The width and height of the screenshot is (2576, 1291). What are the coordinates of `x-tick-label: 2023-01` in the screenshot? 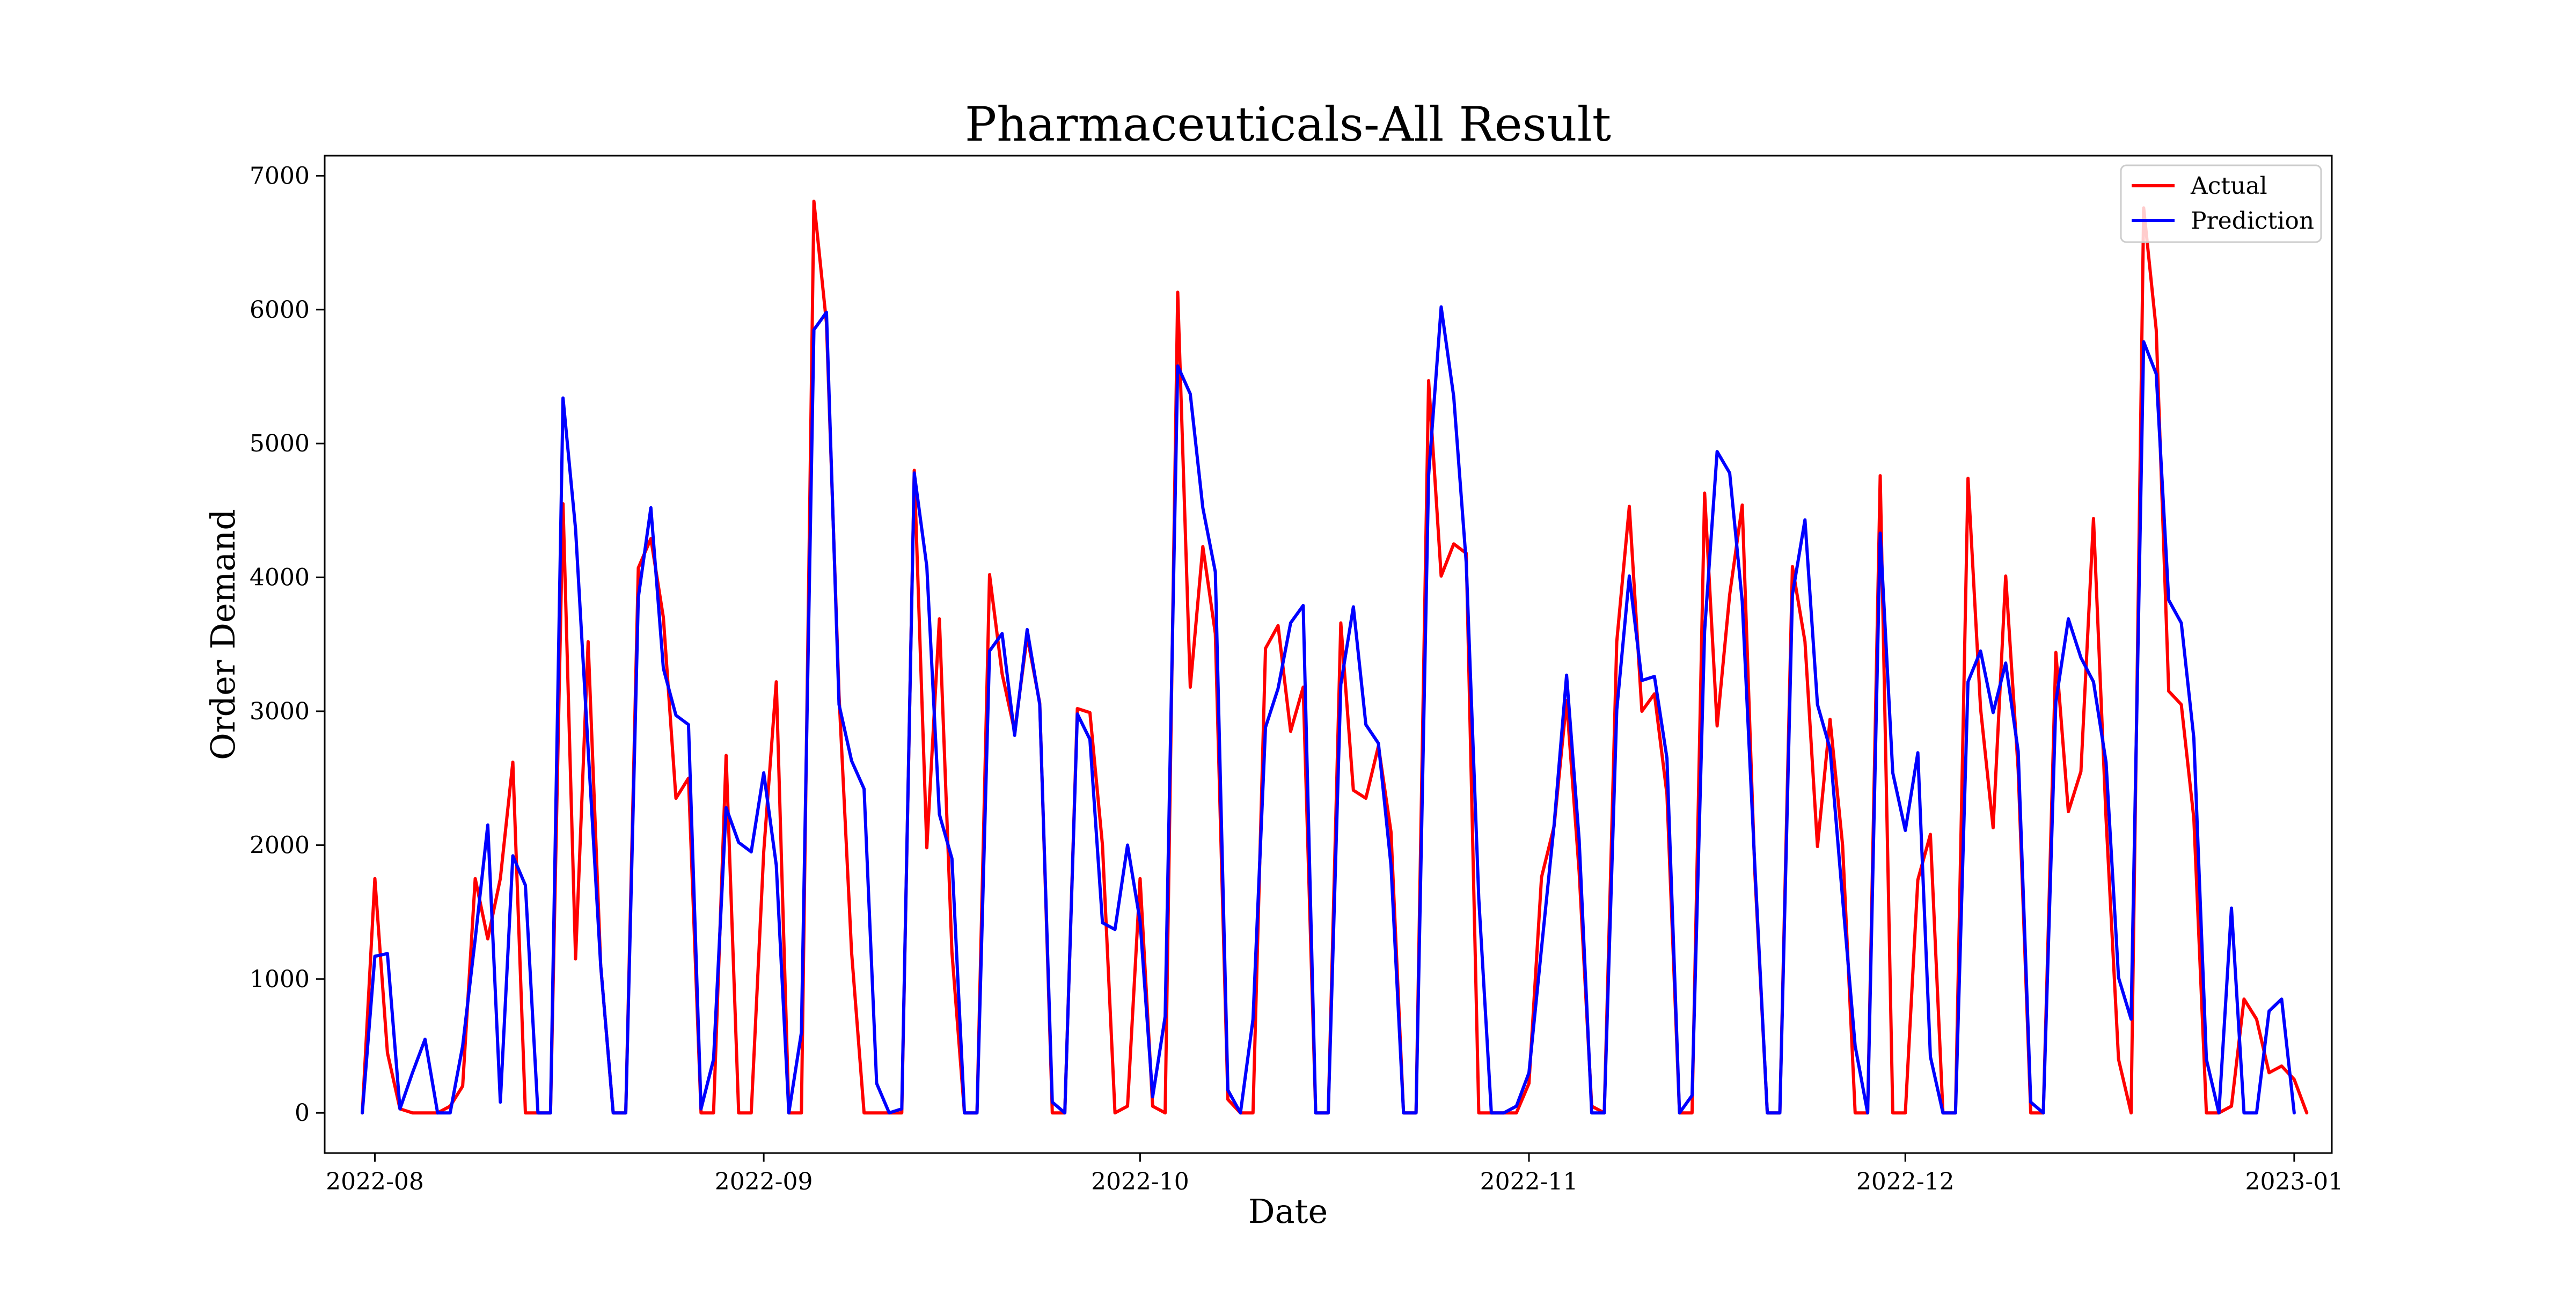 It's located at (2294, 1181).